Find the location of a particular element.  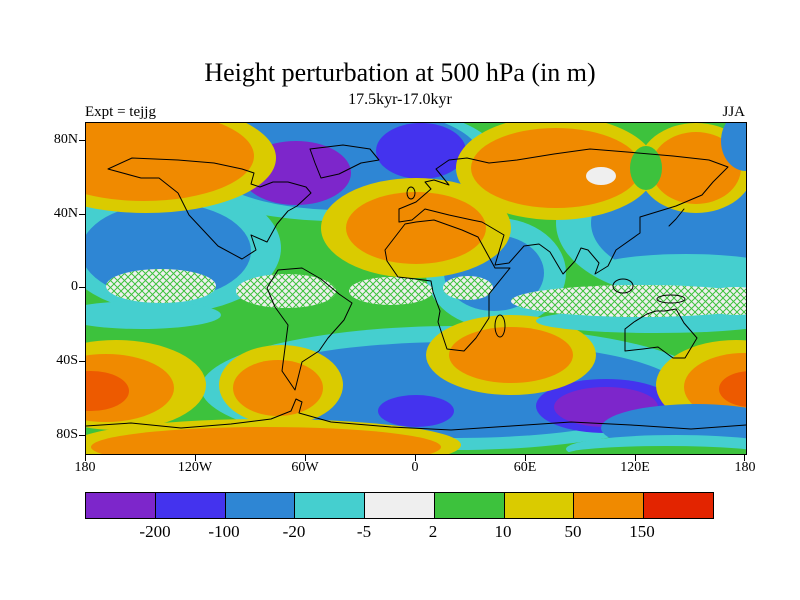

ytick-80S: 80S is located at coordinates (67, 434).